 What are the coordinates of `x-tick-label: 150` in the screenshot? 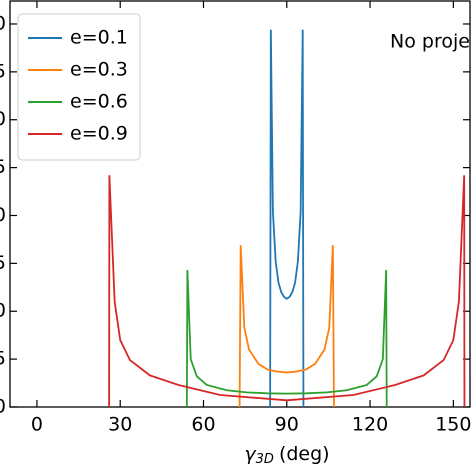 It's located at (453, 425).